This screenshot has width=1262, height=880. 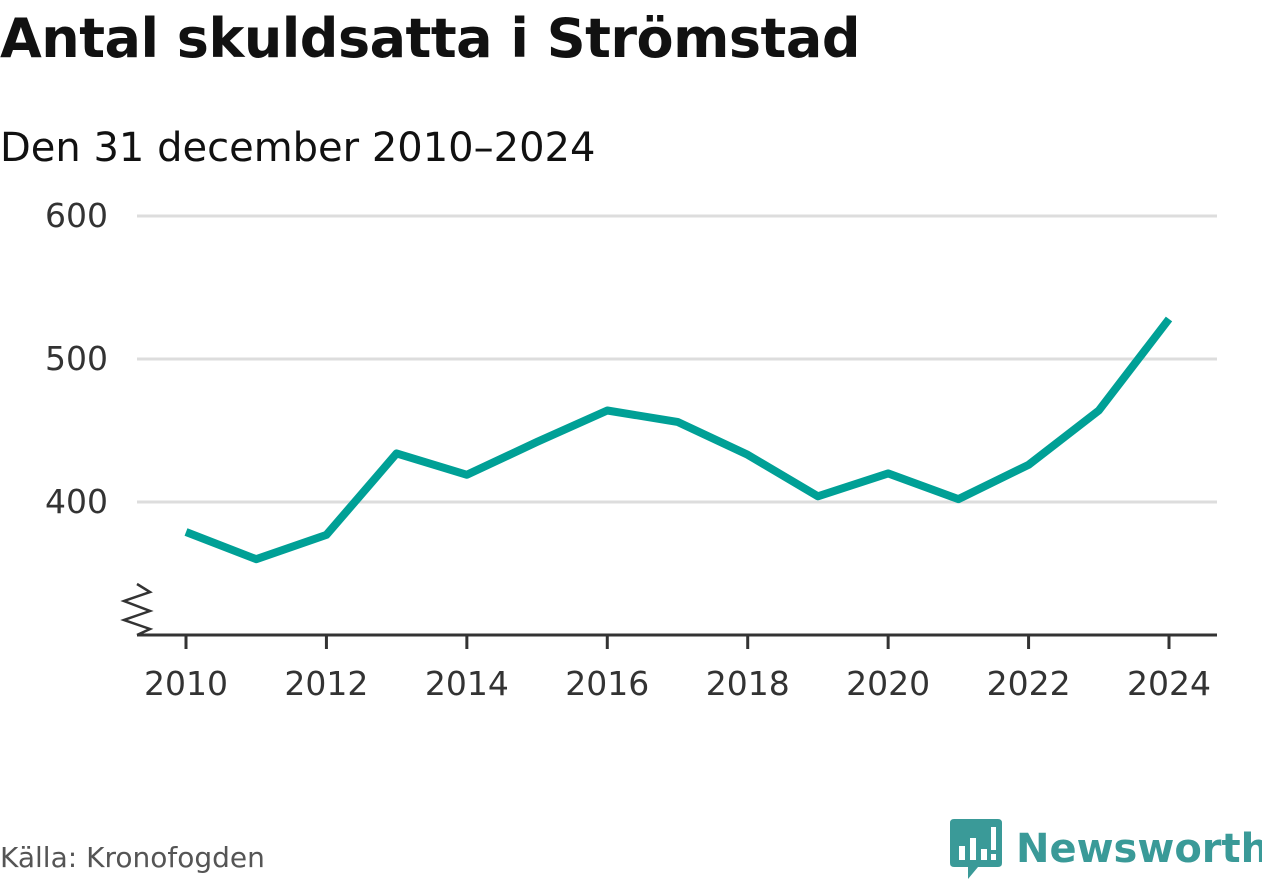 I want to click on x-tick-label: 2020, so click(x=888, y=683).